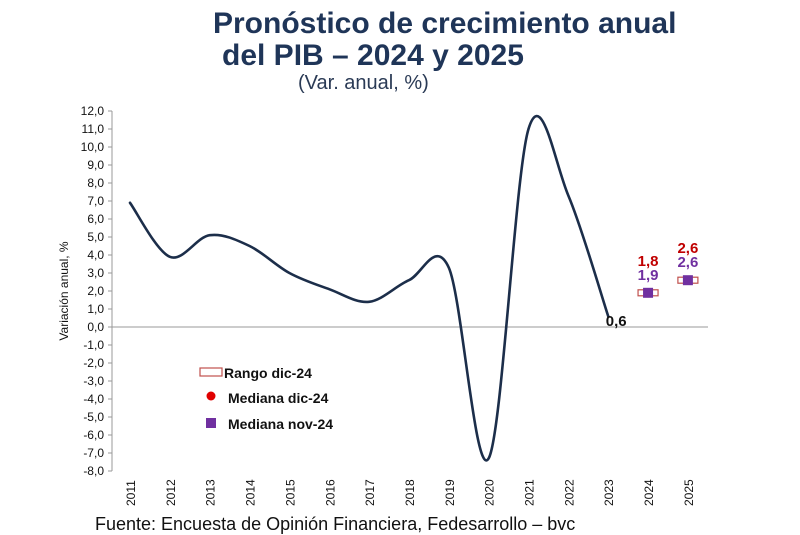  What do you see at coordinates (95, 273) in the screenshot?
I see `y-tick-label: 3,0` at bounding box center [95, 273].